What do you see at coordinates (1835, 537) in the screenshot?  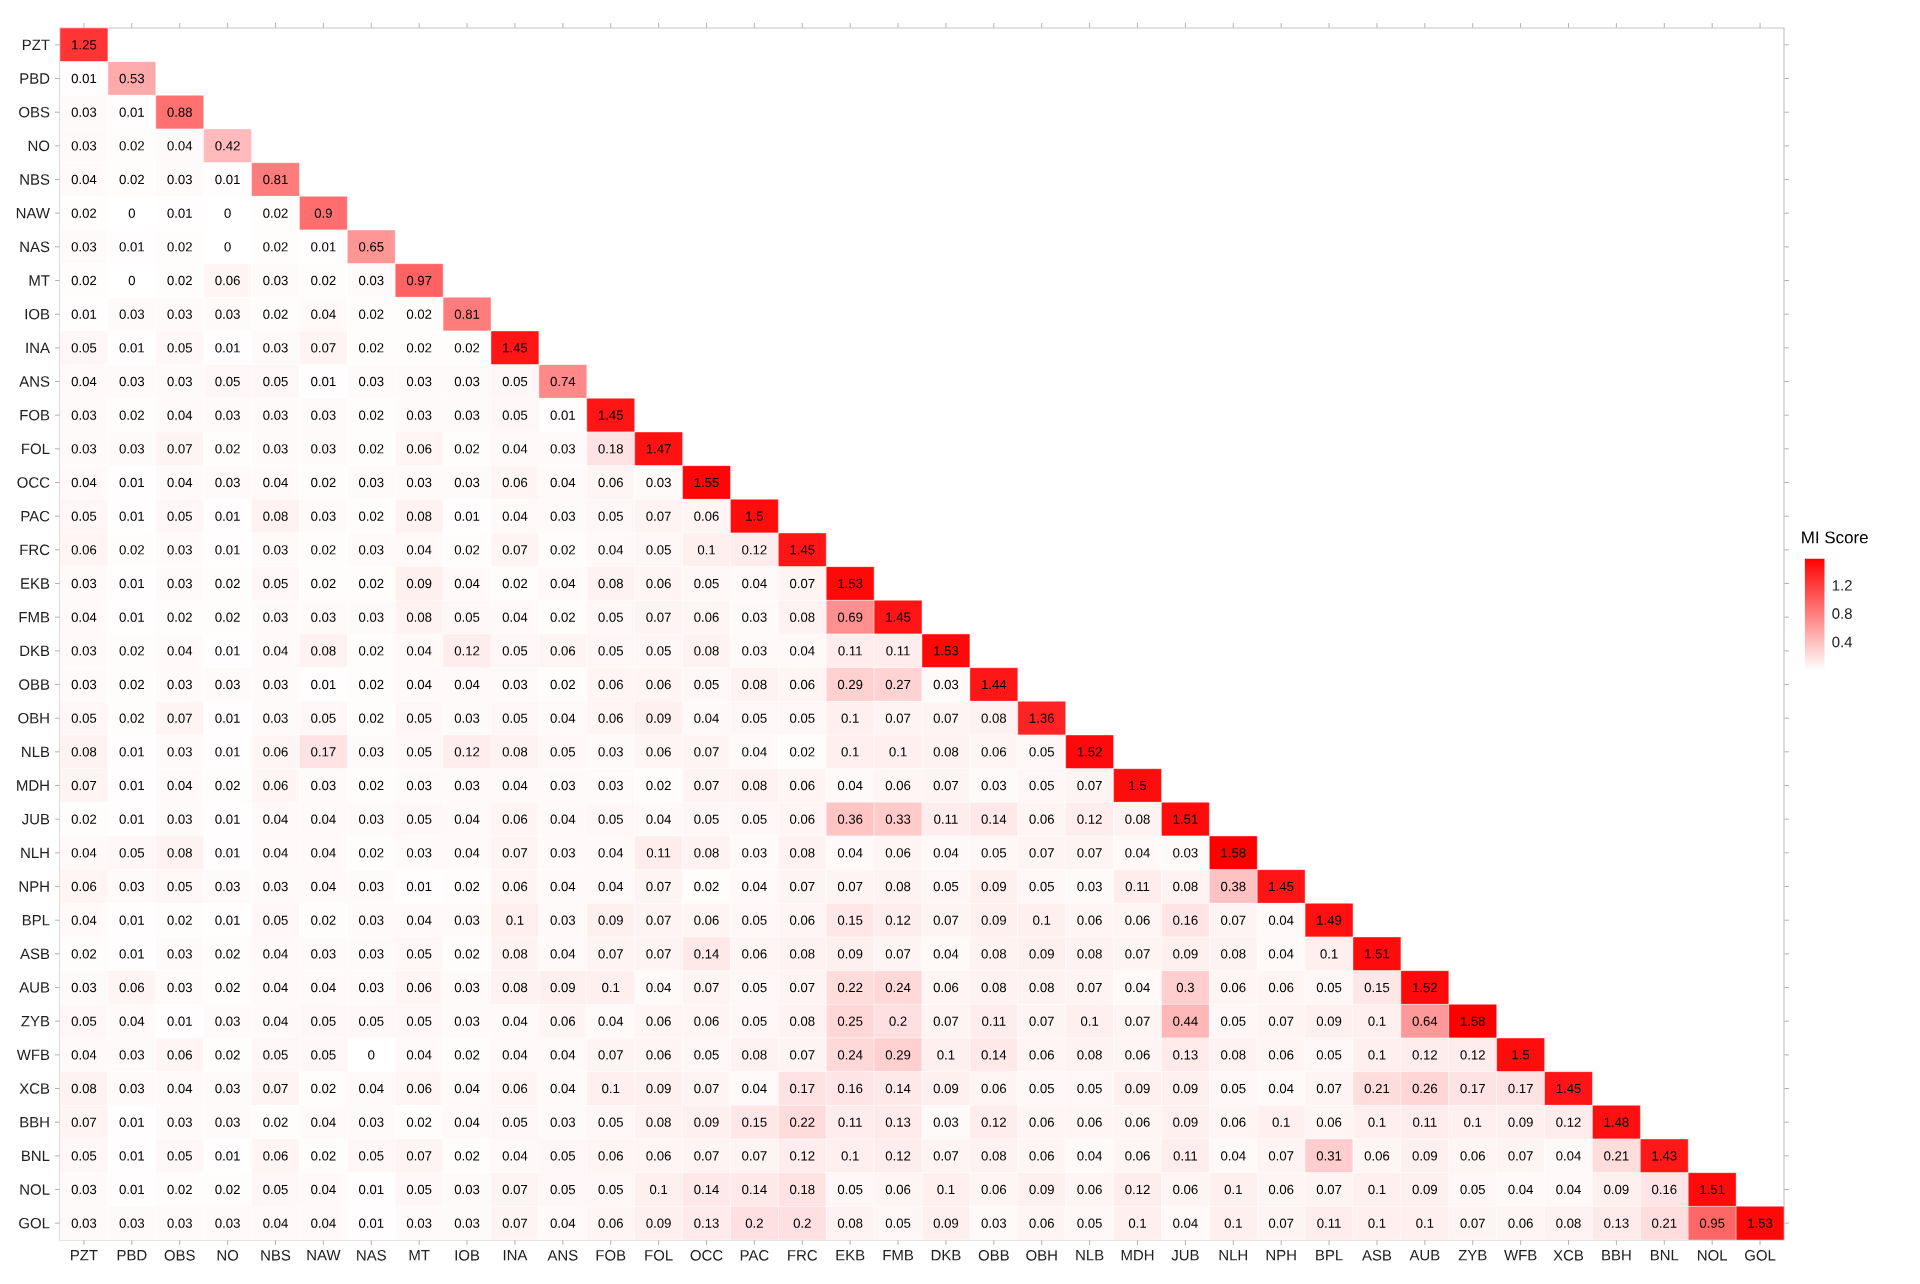 I see `color-bar-title: MI Score` at bounding box center [1835, 537].